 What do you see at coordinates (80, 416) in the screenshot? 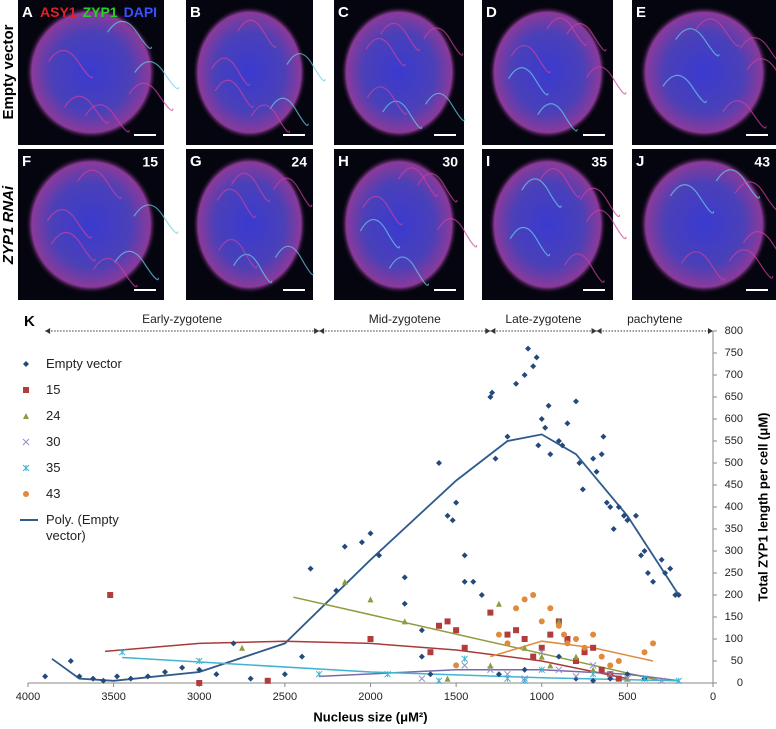
I see `legend-item: 24` at bounding box center [80, 416].